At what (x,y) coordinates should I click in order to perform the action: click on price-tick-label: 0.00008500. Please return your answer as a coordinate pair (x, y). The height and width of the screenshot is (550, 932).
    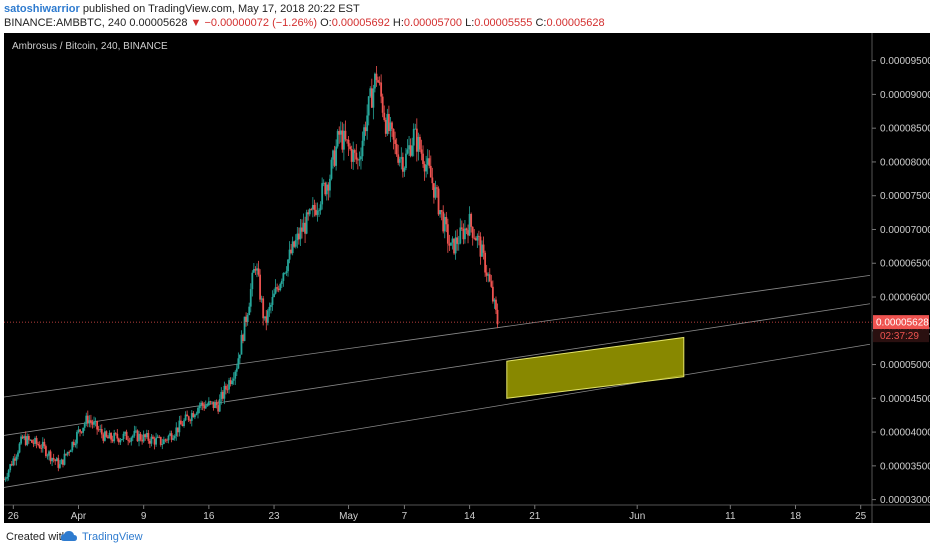
    Looking at the image, I should click on (905, 129).